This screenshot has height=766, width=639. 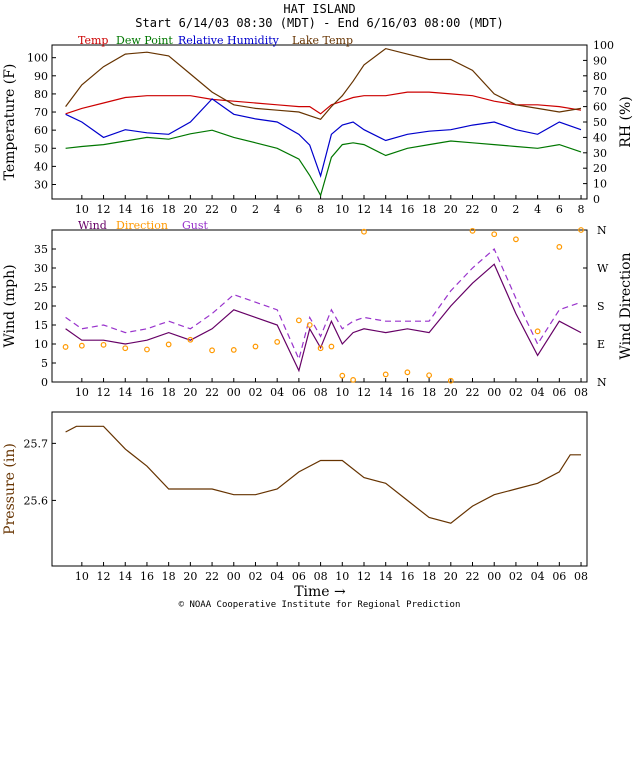 I want to click on wind-time-tick-label: 02, so click(x=255, y=392).